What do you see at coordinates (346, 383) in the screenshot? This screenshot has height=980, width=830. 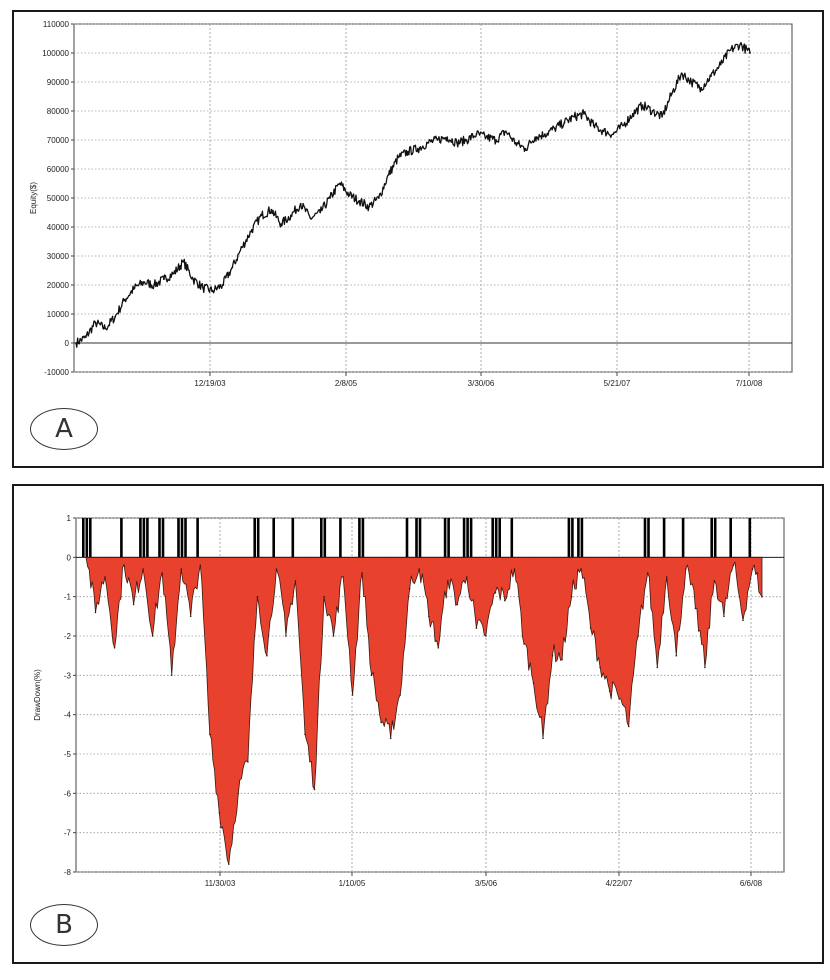 I see `x-tick-label: 2/8/05` at bounding box center [346, 383].